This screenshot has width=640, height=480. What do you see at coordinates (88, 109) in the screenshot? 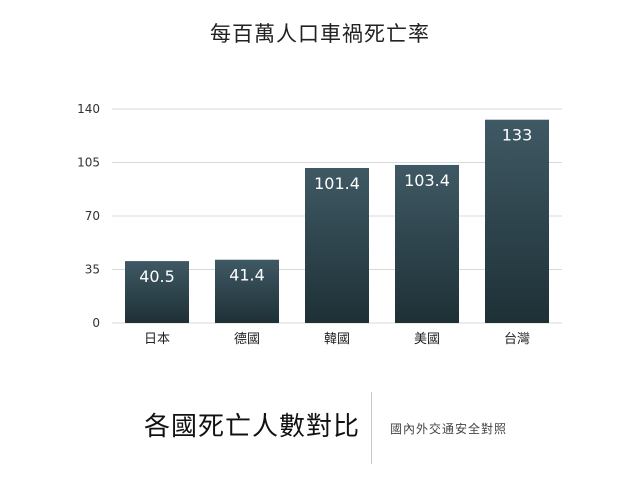
I see `y-tick-label: 140` at bounding box center [88, 109].